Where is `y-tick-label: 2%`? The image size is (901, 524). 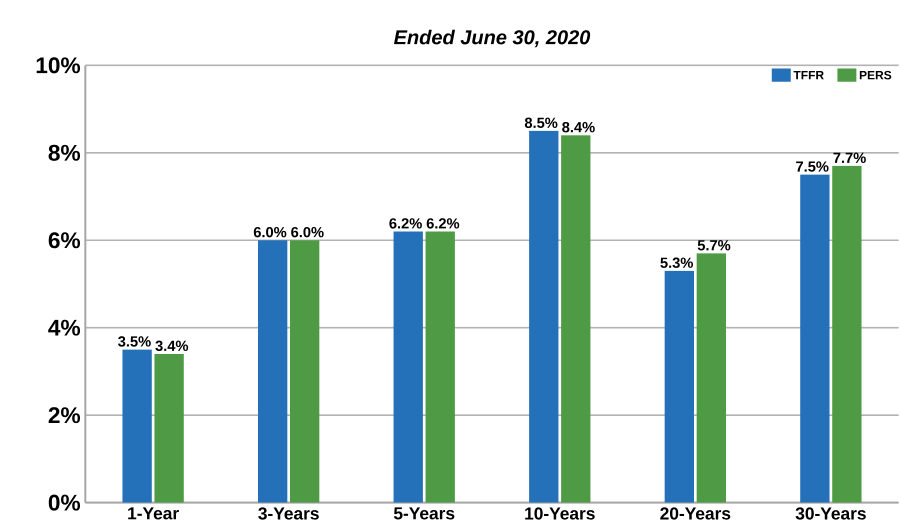 y-tick-label: 2% is located at coordinates (64, 415).